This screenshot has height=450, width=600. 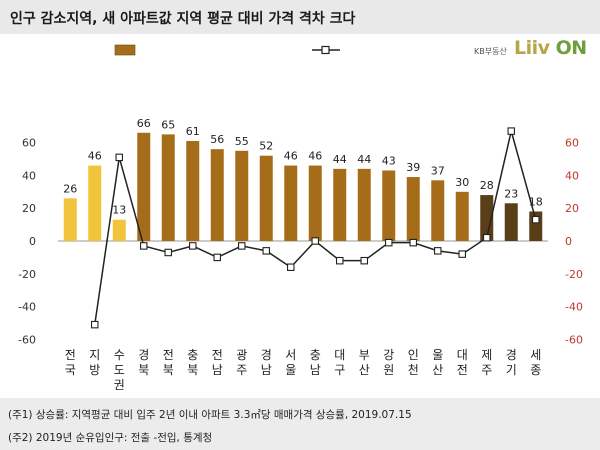 What do you see at coordinates (389, 160) in the screenshot?
I see `bar-value-label: 43` at bounding box center [389, 160].